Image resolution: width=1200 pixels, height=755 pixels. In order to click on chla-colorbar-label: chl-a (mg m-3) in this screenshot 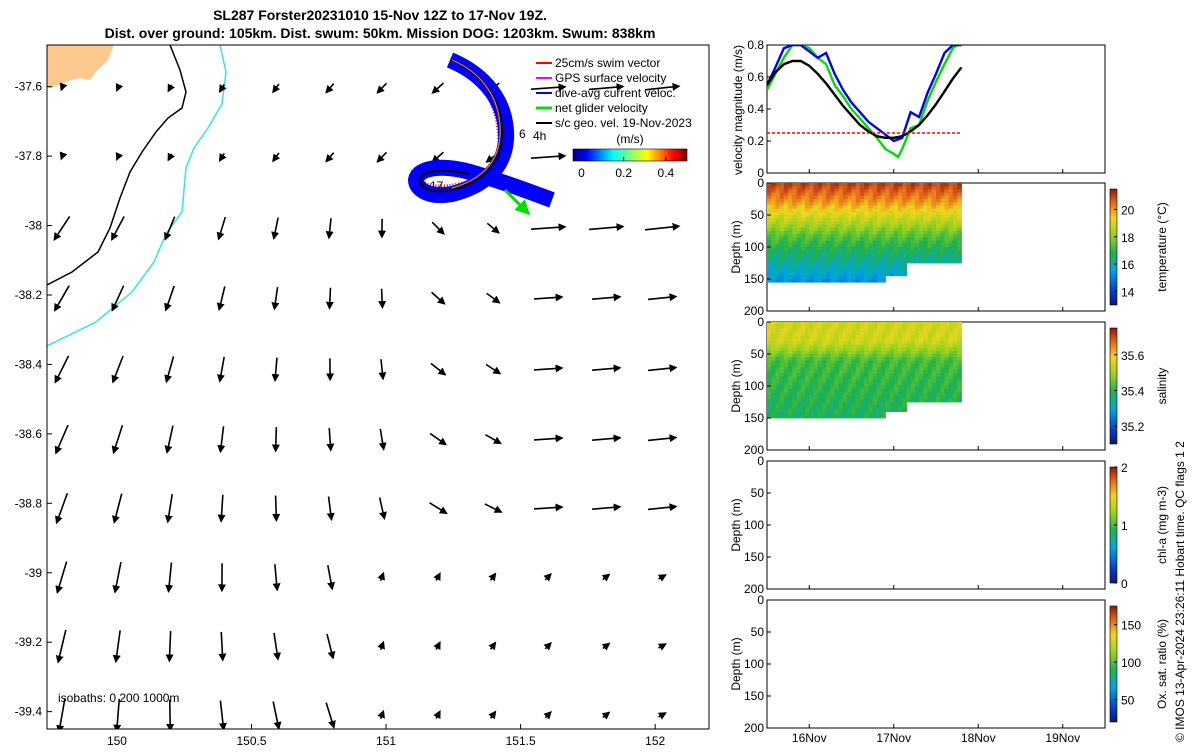, I will do `click(1162, 525)`.